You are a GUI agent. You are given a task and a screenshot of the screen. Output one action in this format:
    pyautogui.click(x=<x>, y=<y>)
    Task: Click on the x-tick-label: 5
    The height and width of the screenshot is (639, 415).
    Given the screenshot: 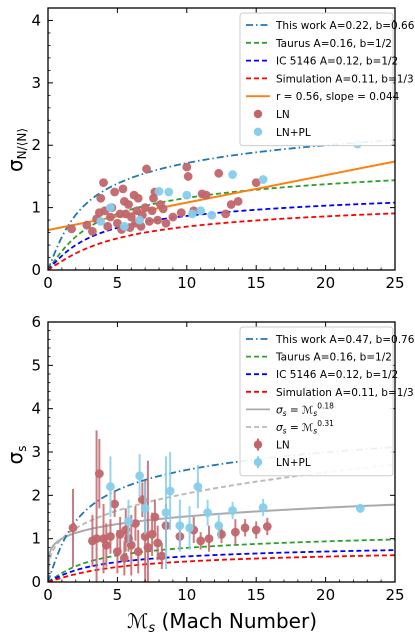 What is the action you would take?
    pyautogui.click(x=118, y=595)
    